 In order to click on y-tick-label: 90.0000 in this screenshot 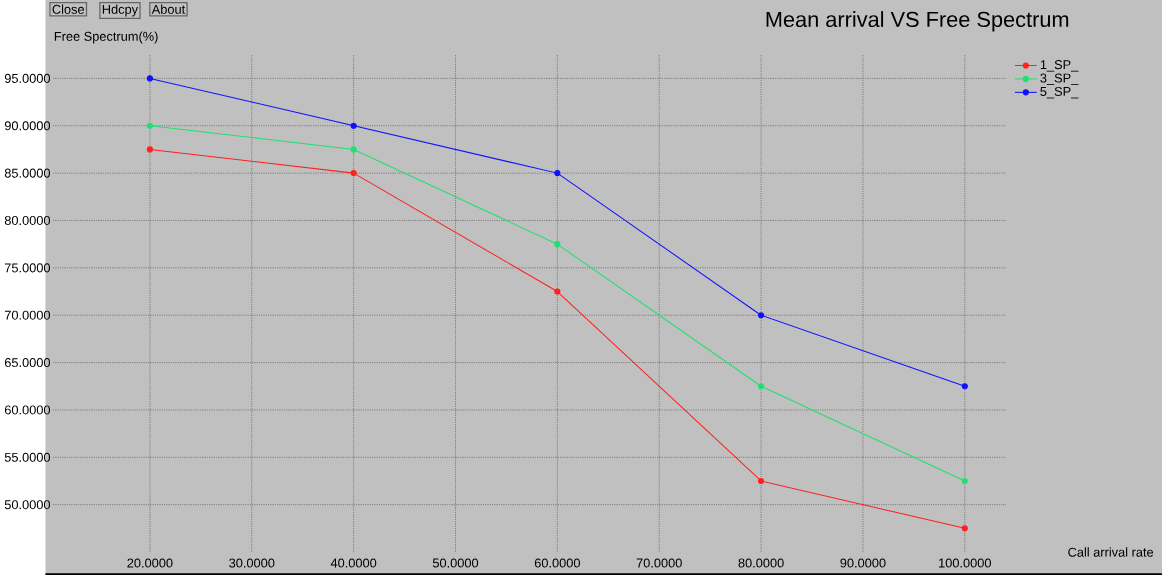, I will do `click(27, 126)`.